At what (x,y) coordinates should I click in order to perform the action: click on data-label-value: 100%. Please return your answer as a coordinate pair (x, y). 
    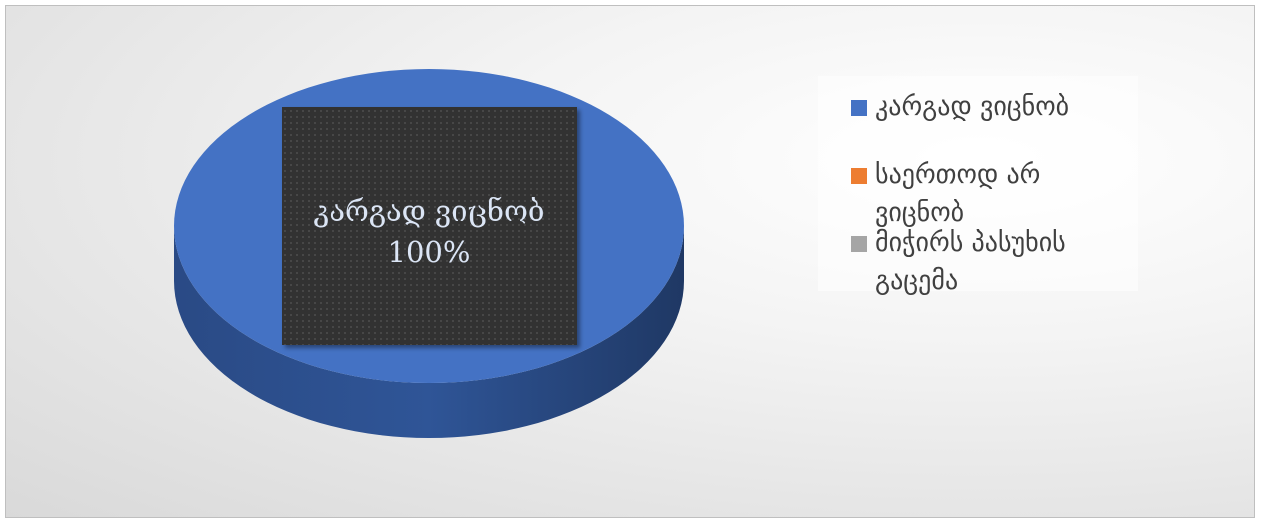
    Looking at the image, I should click on (429, 252).